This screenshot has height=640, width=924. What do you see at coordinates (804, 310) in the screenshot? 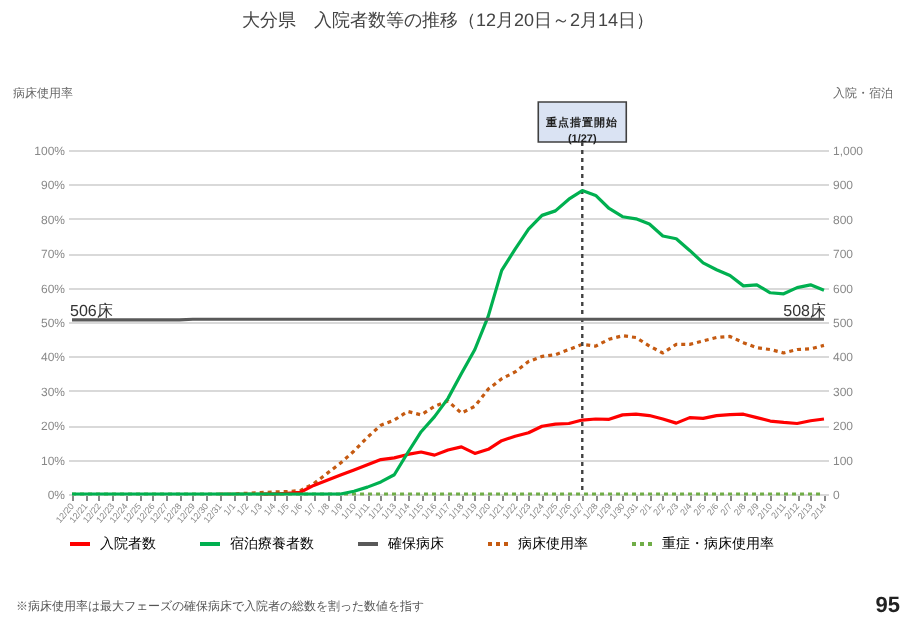
I see `annotation: 508床` at bounding box center [804, 310].